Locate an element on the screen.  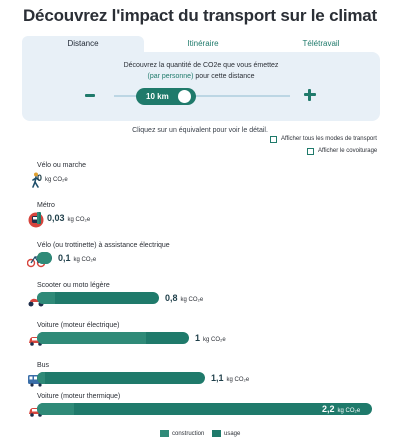
distance-slider-handle: 10 km is located at coordinates (166, 96).